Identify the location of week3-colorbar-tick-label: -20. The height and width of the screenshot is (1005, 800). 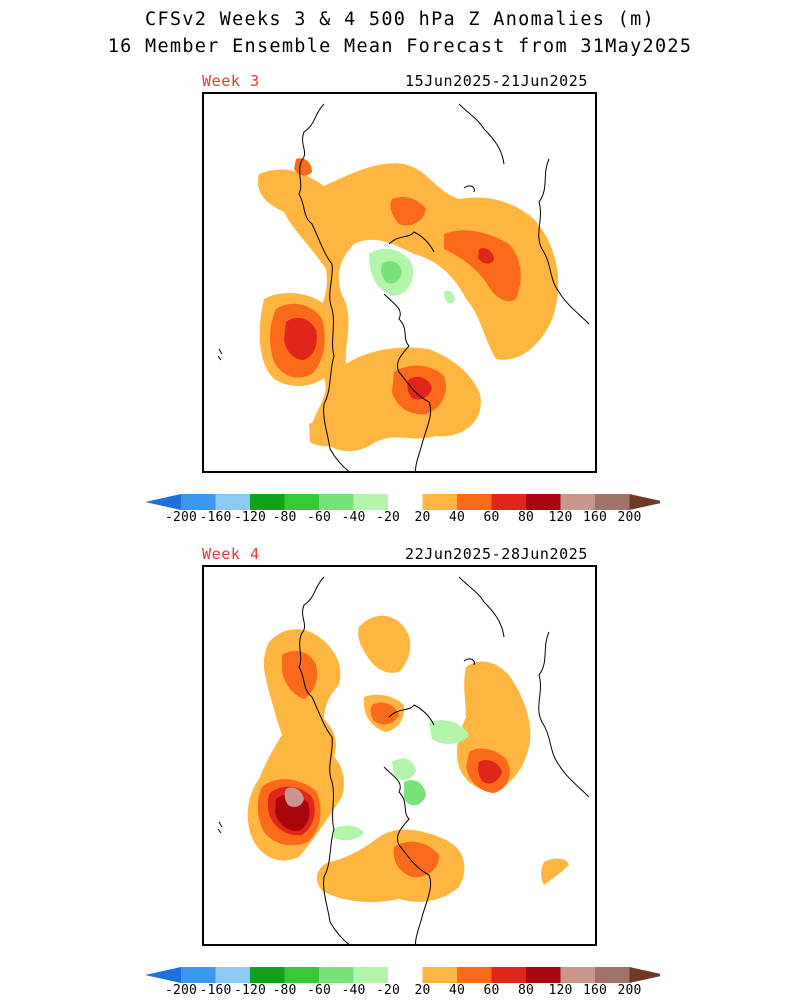
(388, 517).